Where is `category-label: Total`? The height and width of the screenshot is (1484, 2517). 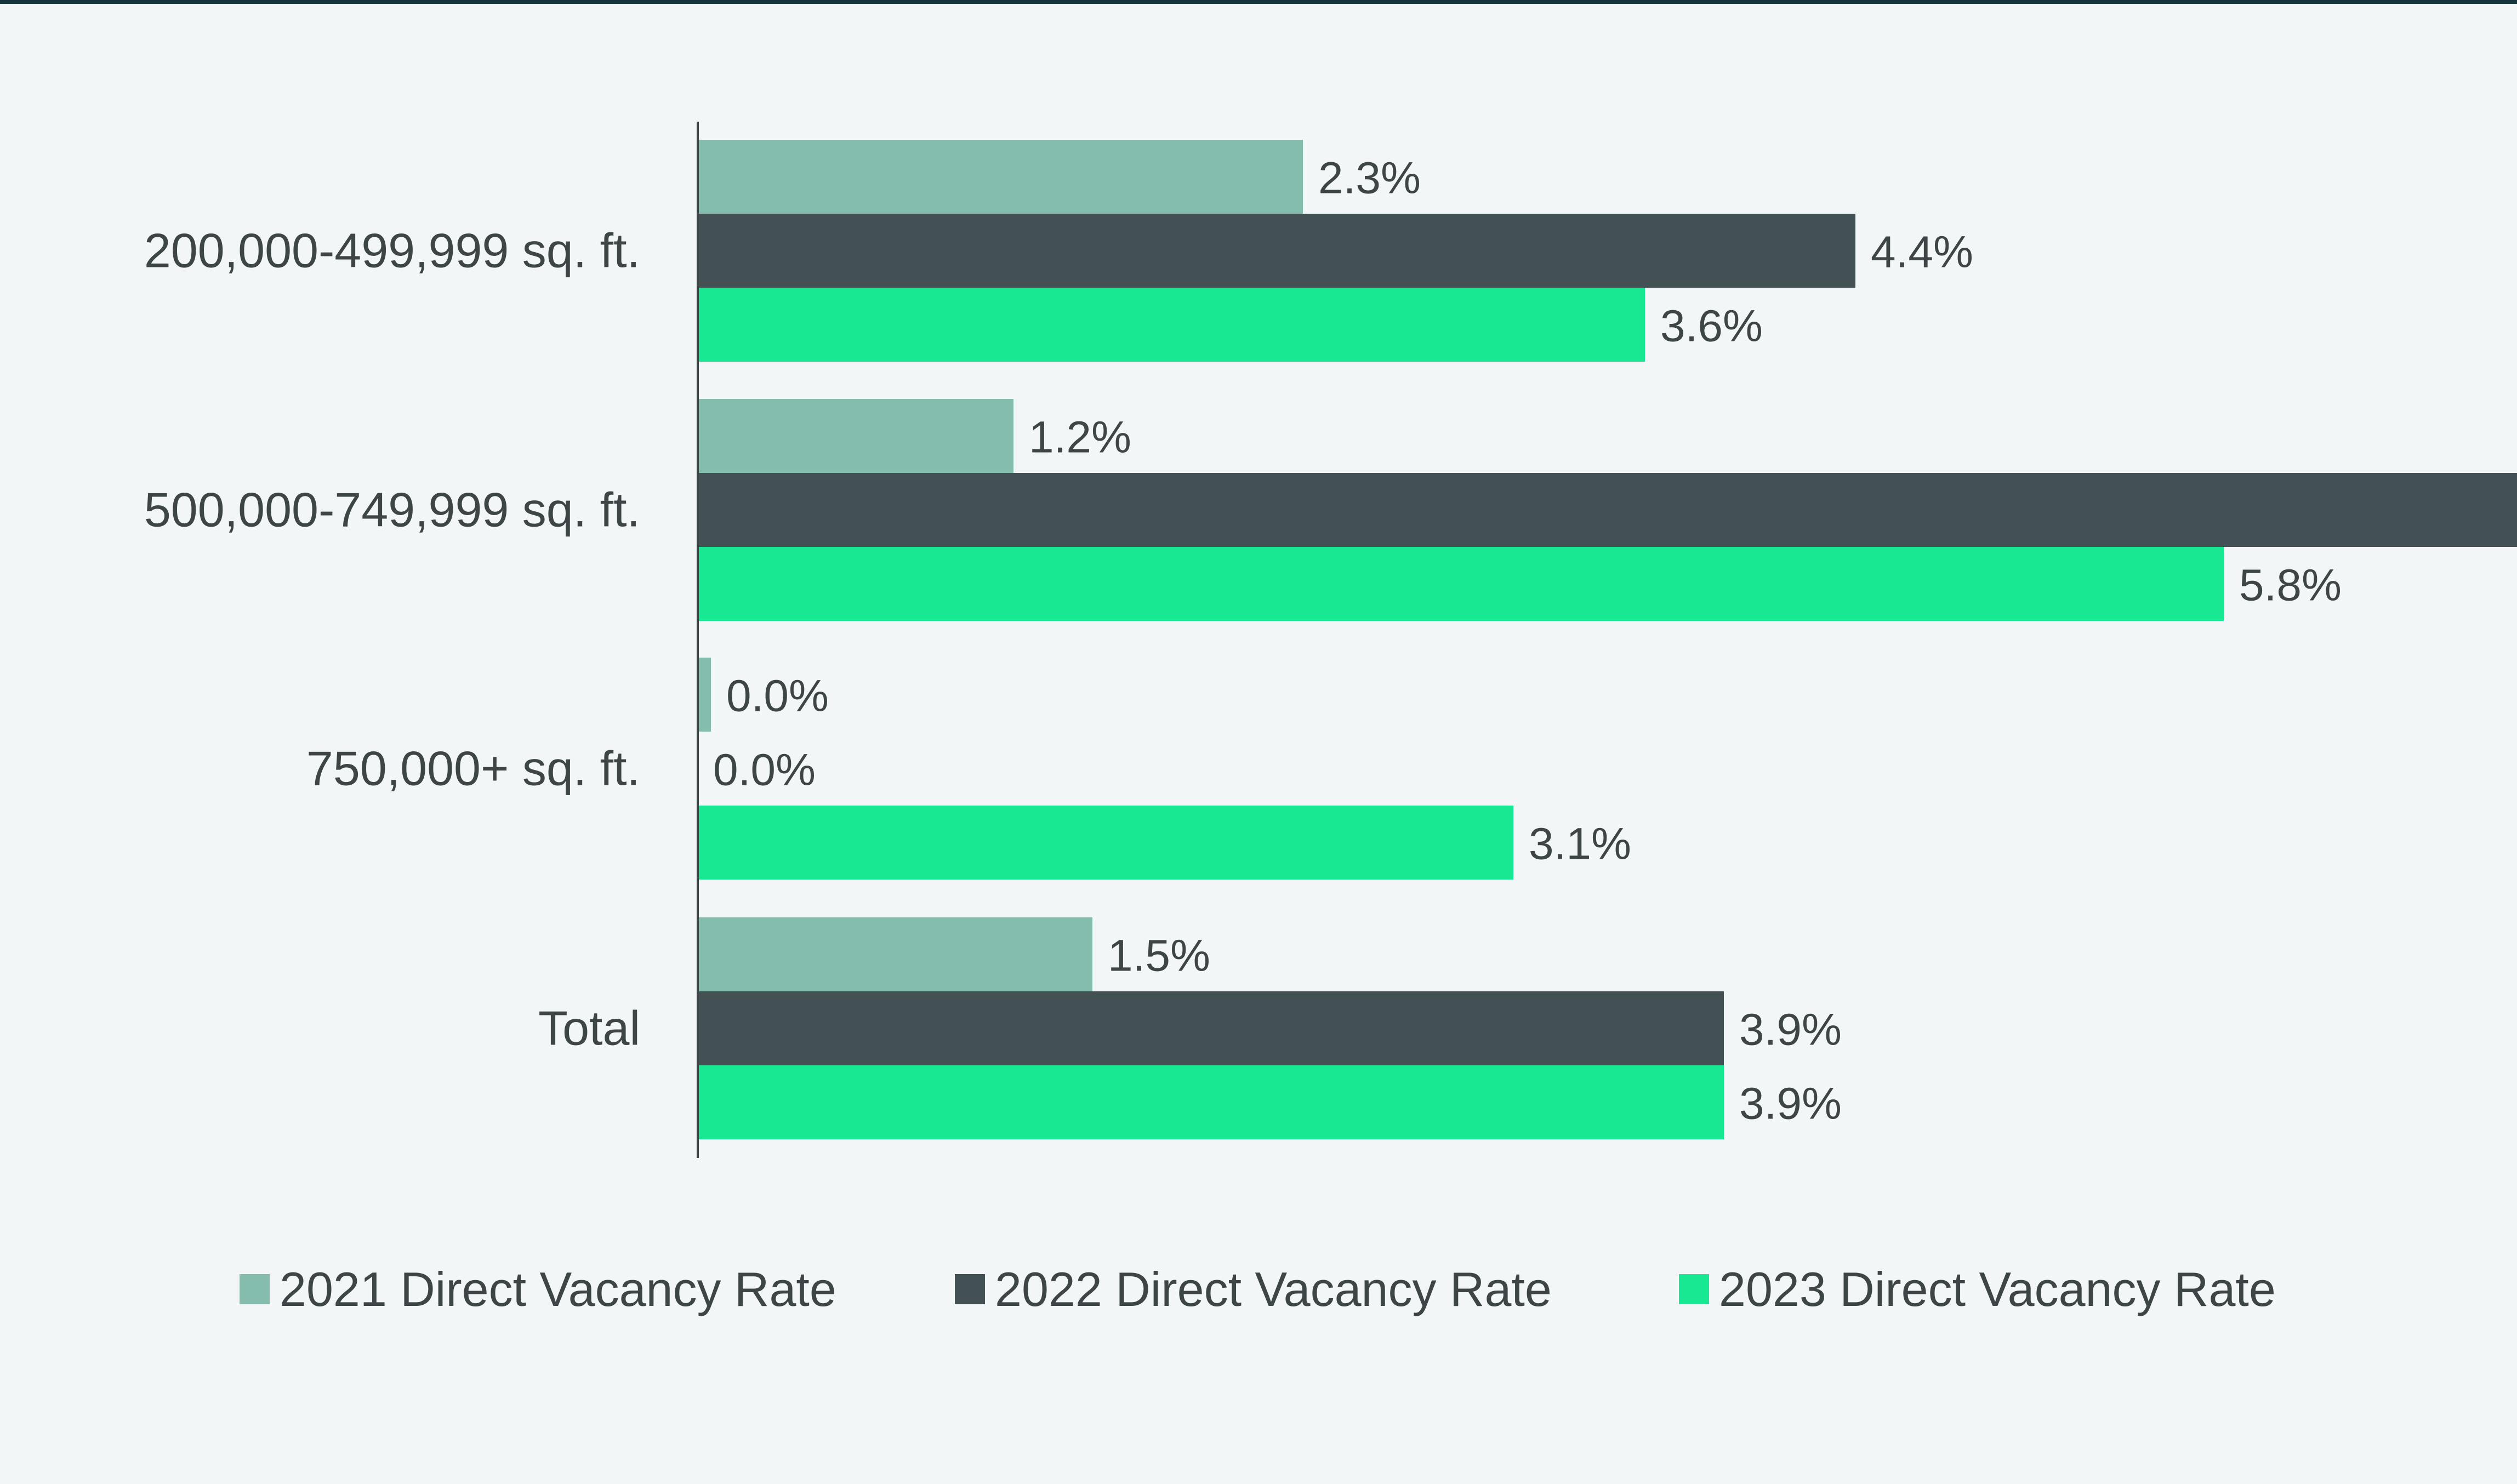 category-label: Total is located at coordinates (589, 1028).